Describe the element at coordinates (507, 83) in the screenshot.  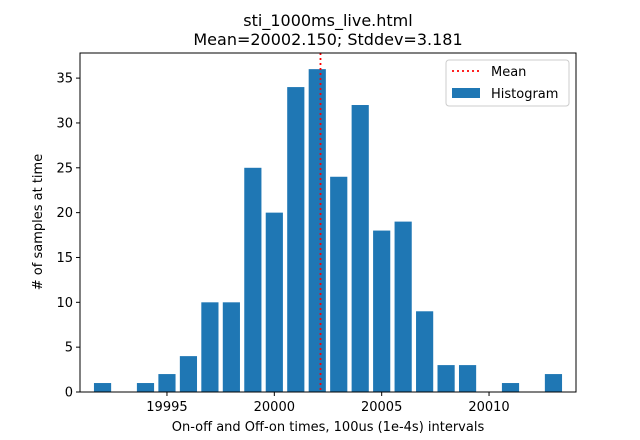
I see `legend: Mean Histogram` at that location.